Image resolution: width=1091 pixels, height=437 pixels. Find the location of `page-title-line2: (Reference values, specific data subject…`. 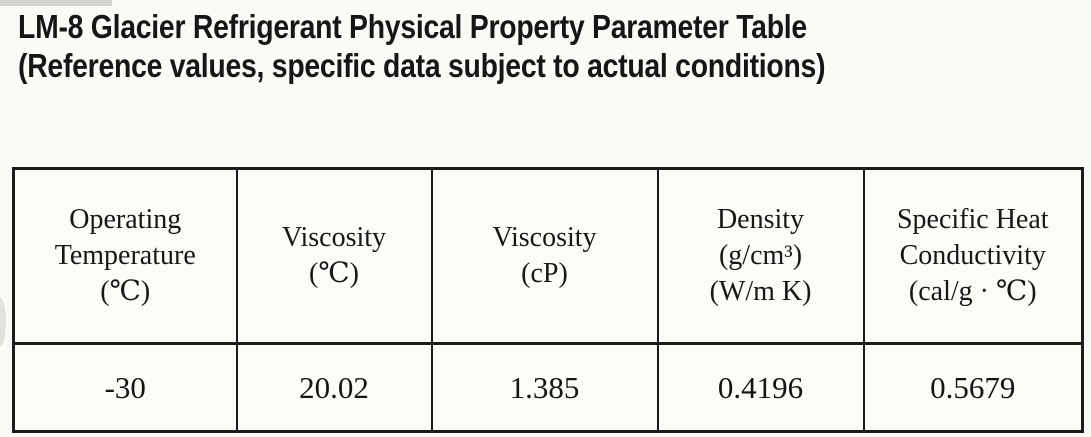

page-title-line2: (Reference values, specific data subject… is located at coordinates (422, 65).